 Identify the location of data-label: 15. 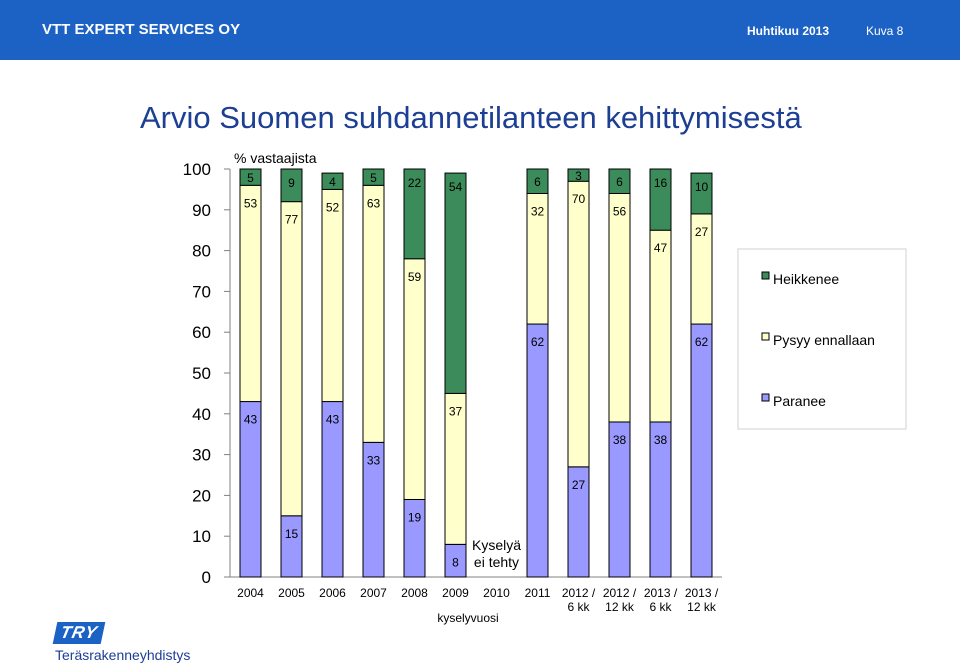
(292, 534).